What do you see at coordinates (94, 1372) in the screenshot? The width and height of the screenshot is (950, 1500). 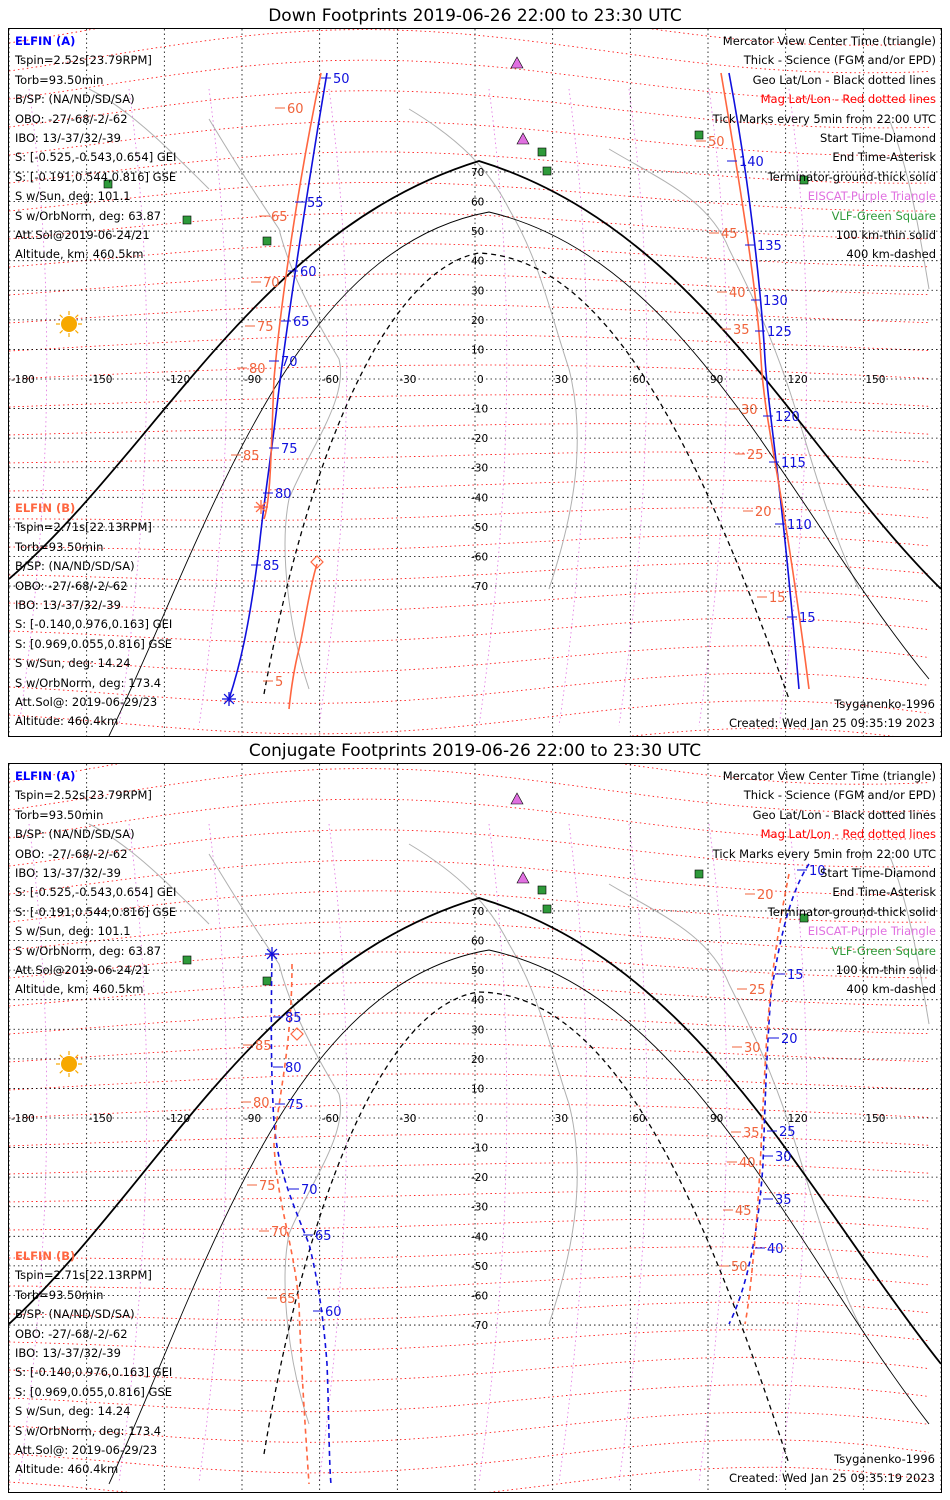 I see `elfin-b-info-line: S: [-0.140,0.976,0.163] GEI` at bounding box center [94, 1372].